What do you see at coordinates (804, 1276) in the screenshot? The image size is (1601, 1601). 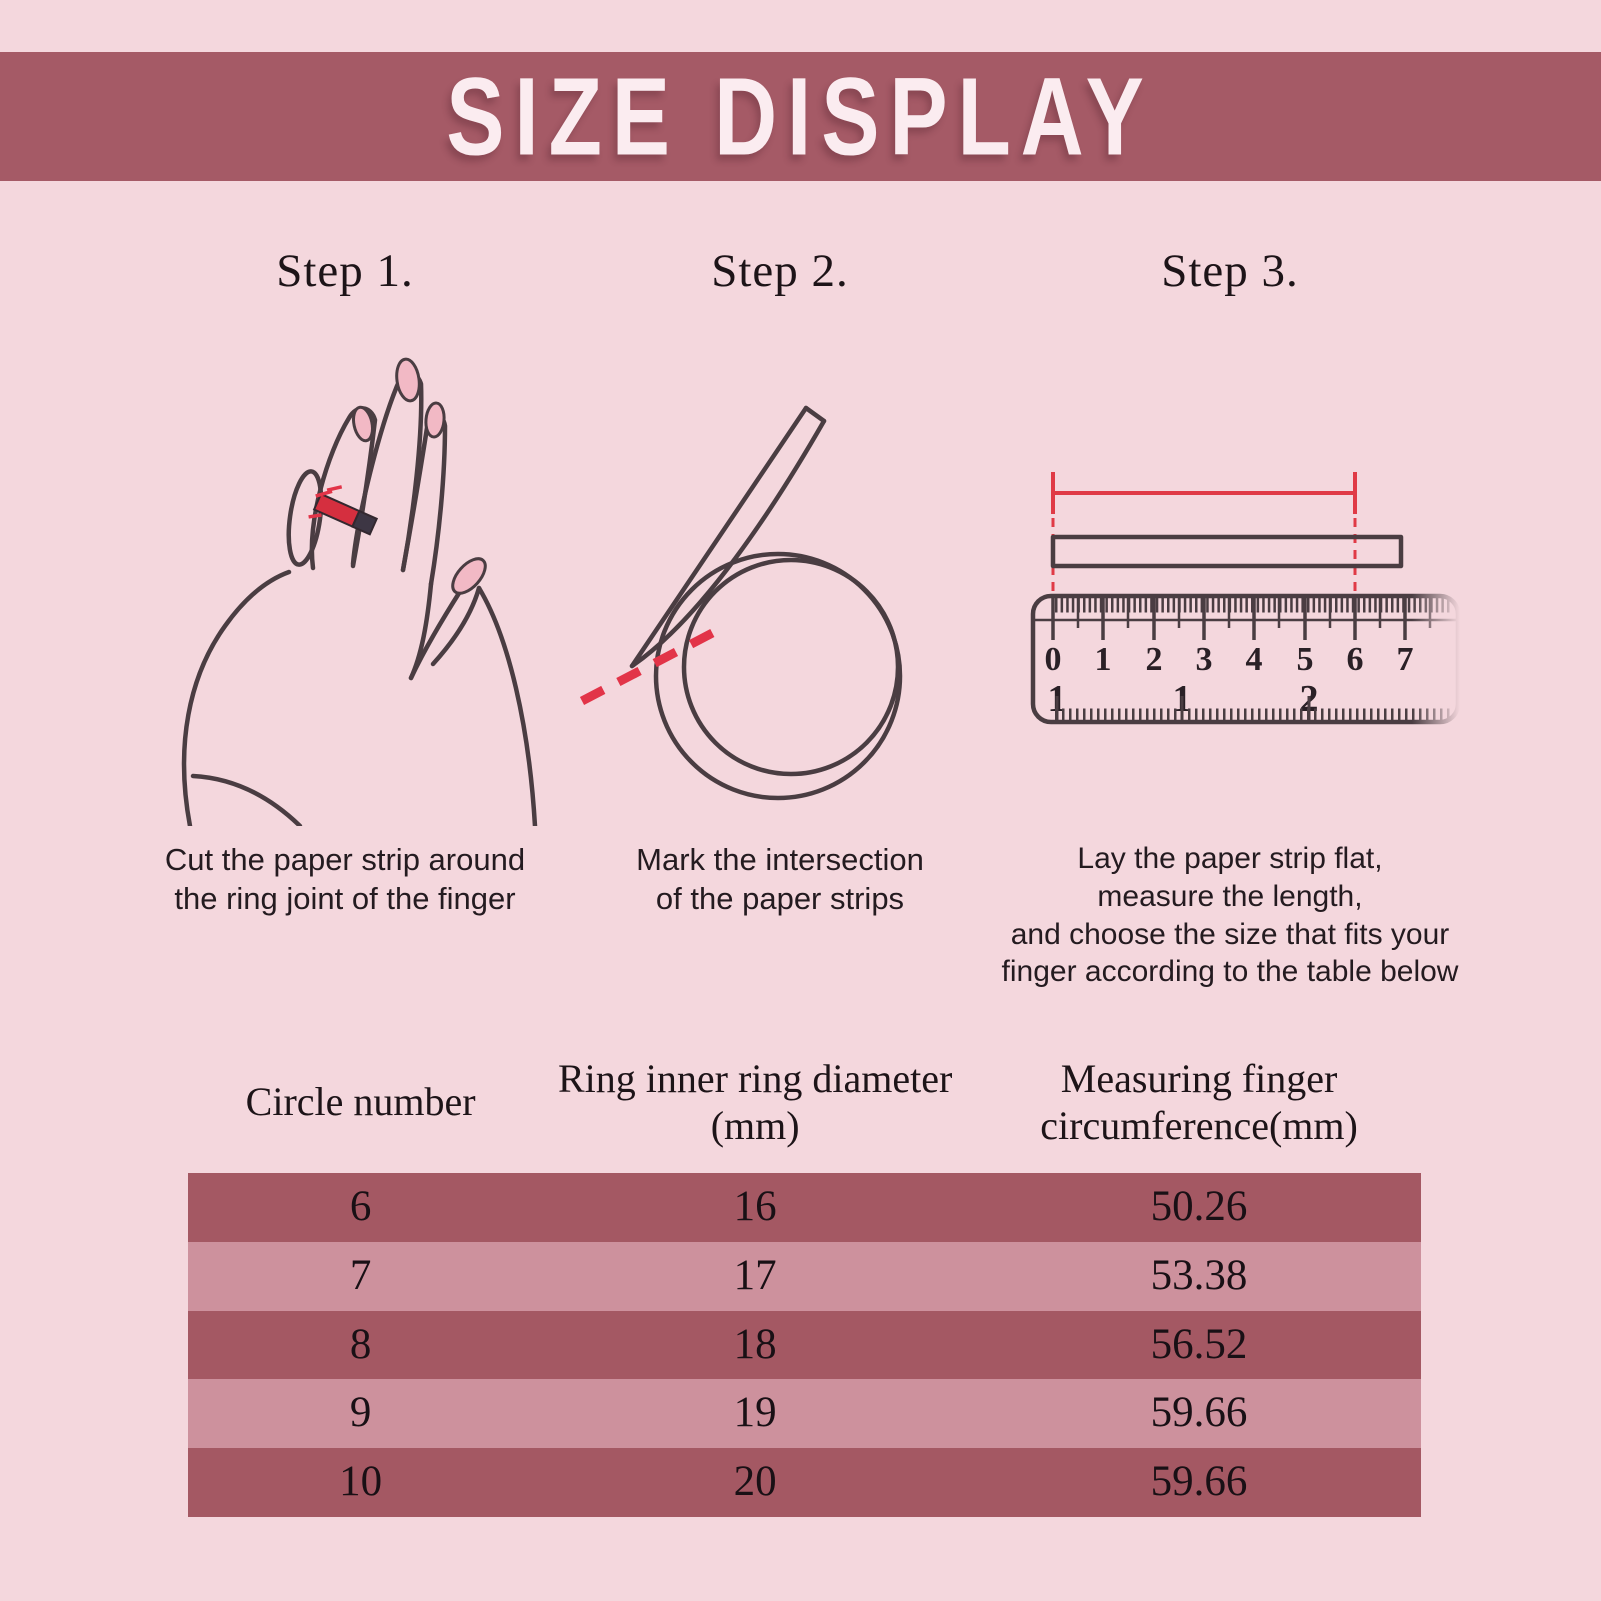 I see `table-row: 7 17 53.38` at bounding box center [804, 1276].